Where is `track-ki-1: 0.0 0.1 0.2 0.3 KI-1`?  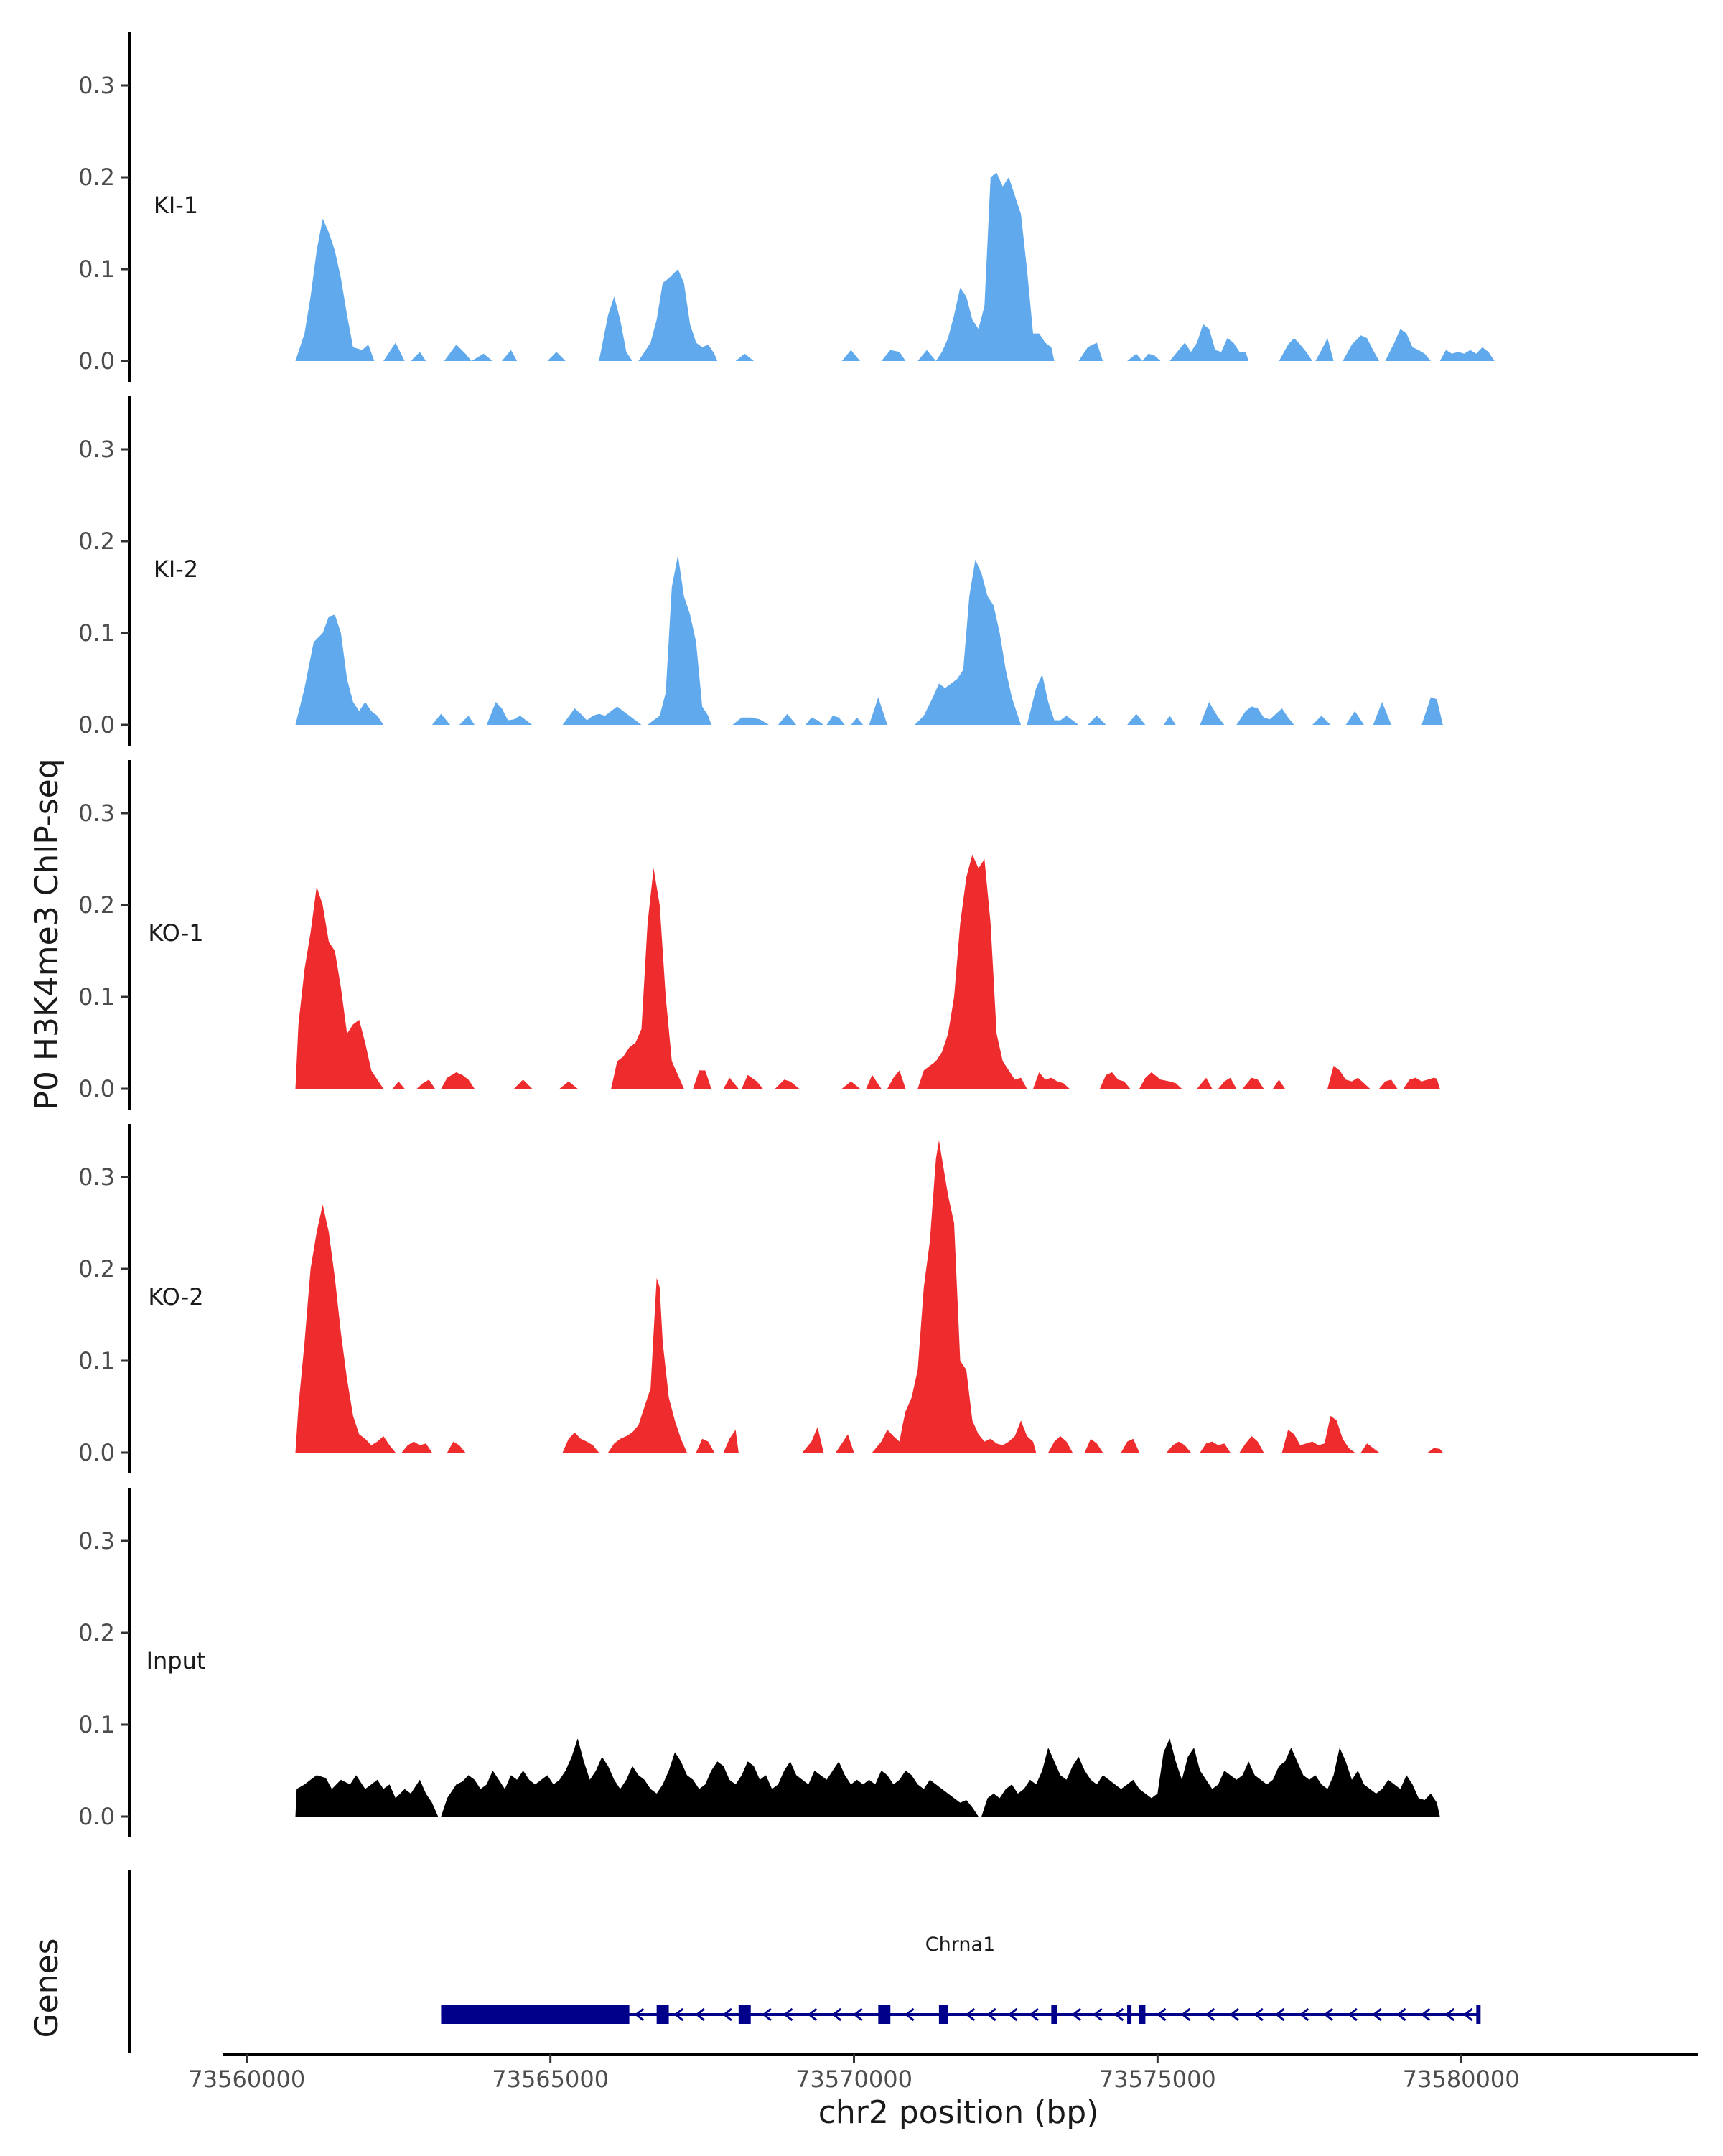
track-ki-1: 0.0 0.1 0.2 0.3 KI-1 is located at coordinates (786, 207).